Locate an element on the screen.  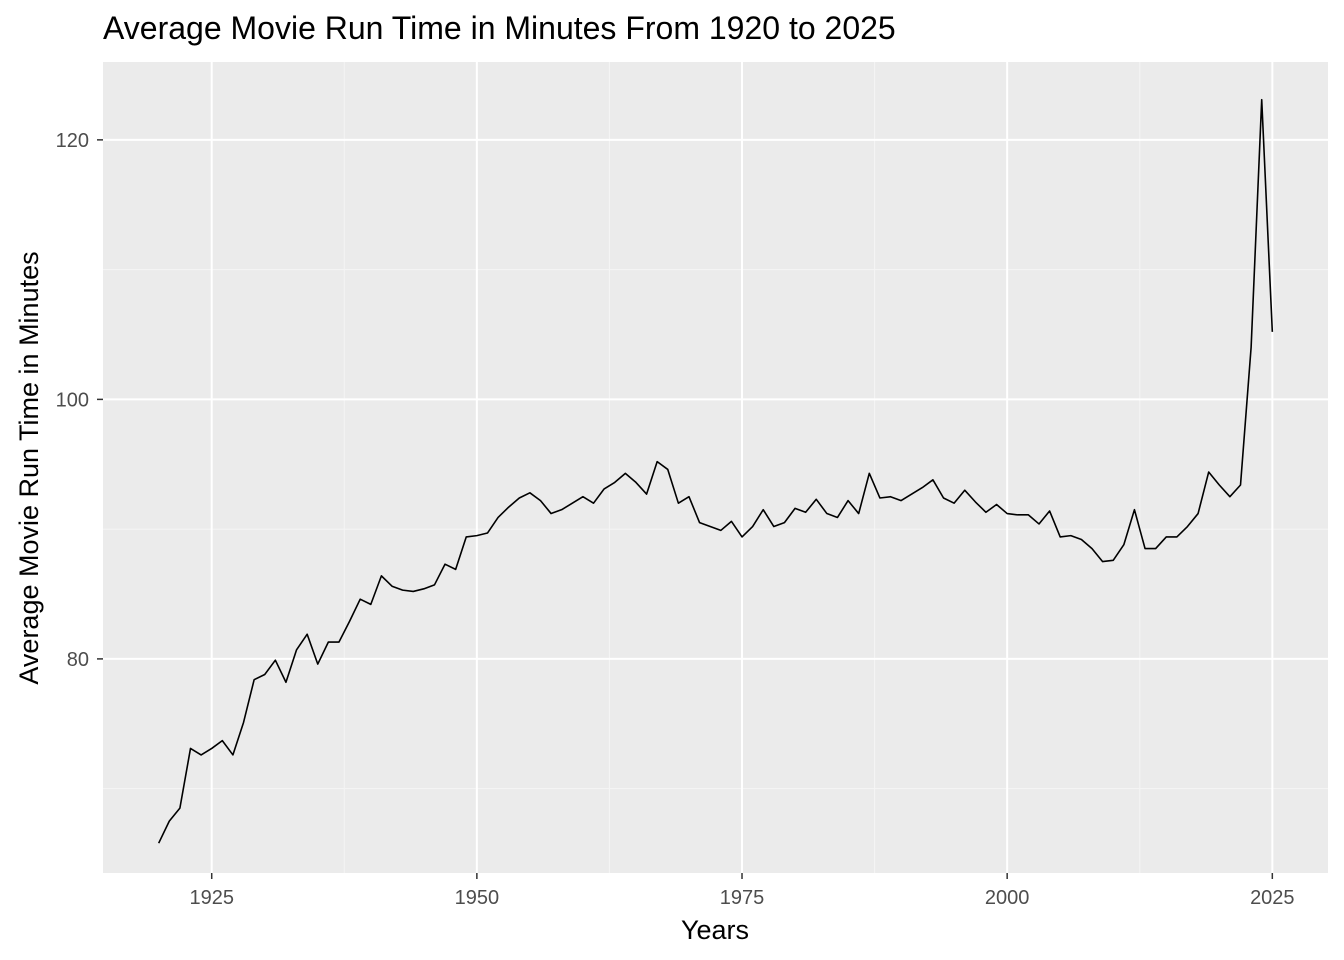
x-tick-label: 1975 is located at coordinates (742, 898).